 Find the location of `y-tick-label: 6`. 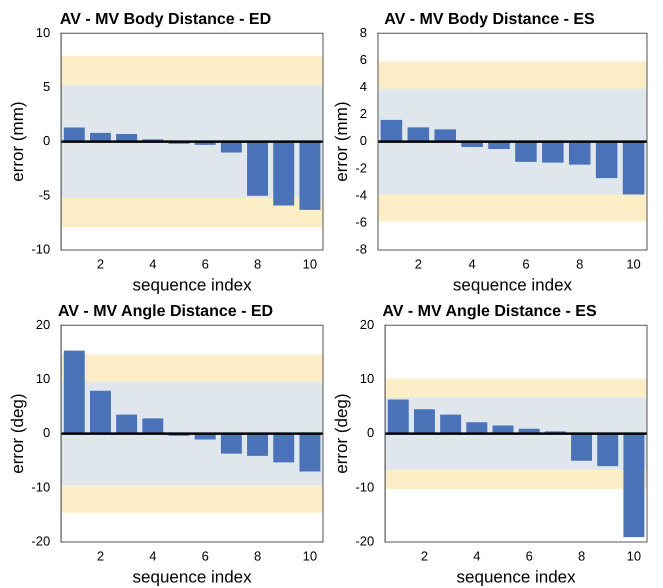

y-tick-label: 6 is located at coordinates (363, 59).